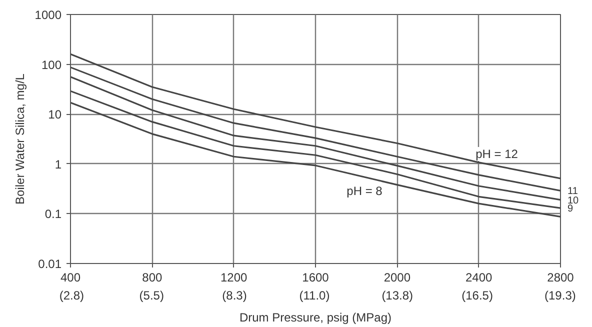 This screenshot has width=592, height=327. Describe the element at coordinates (560, 295) in the screenshot. I see `x2-tick-label: (19.3)` at that location.